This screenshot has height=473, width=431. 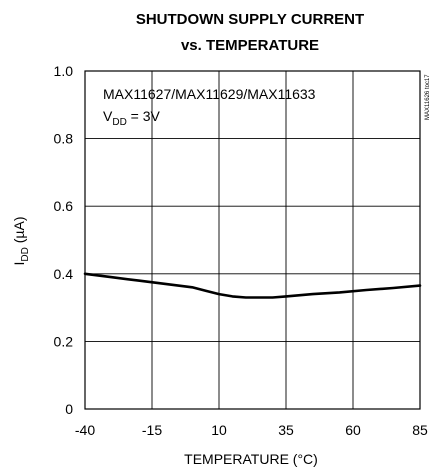 What do you see at coordinates (152, 430) in the screenshot?
I see `x-tick-label: -15` at bounding box center [152, 430].